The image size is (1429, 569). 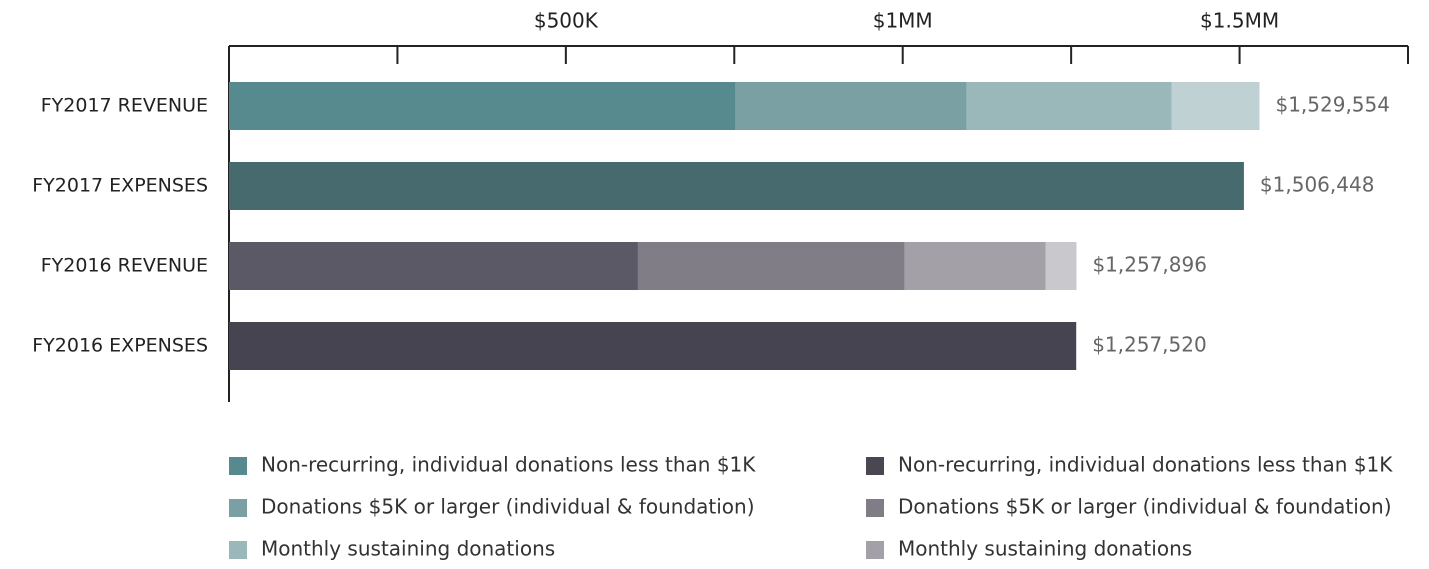 I want to click on x-tick-label: $1MM, so click(x=903, y=21).